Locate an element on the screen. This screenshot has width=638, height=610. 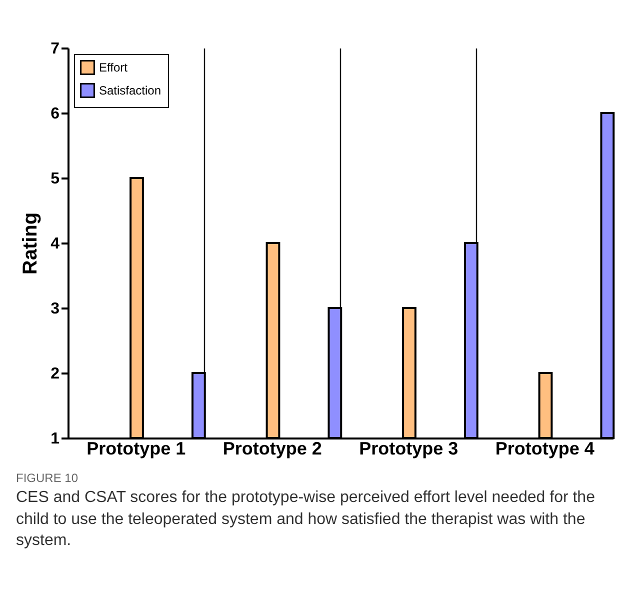
y-tick-label: 2 is located at coordinates (55, 374).